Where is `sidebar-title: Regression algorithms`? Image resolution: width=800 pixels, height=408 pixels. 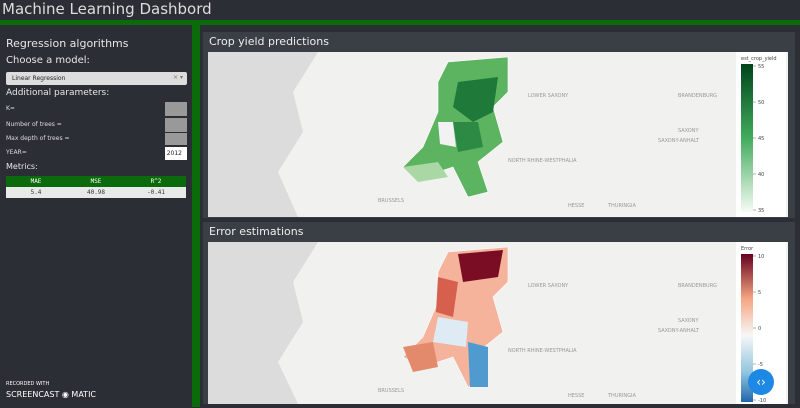
sidebar-title: Regression algorithms is located at coordinates (67, 43).